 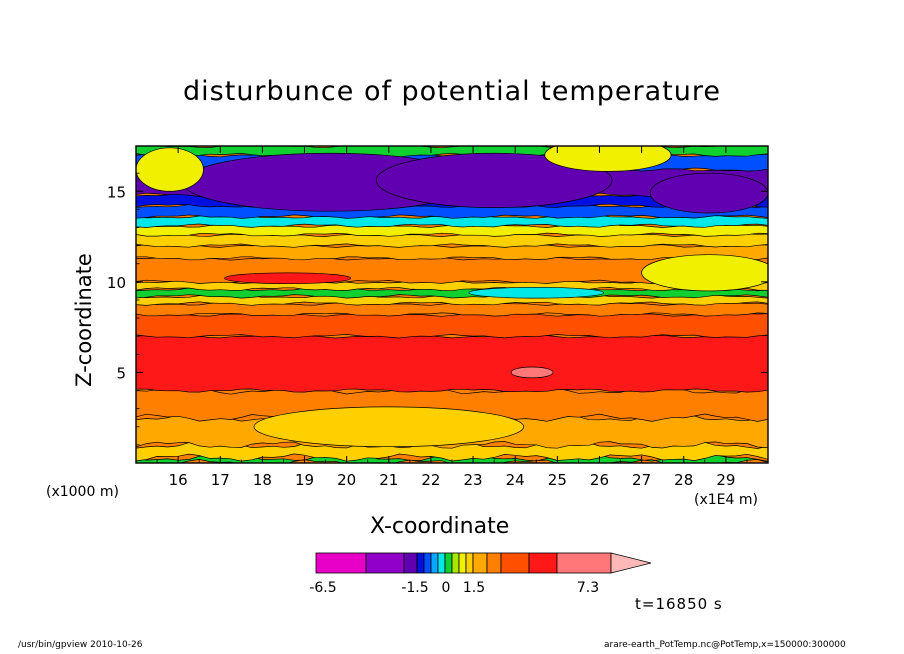 What do you see at coordinates (679, 604) in the screenshot?
I see `time-label: t=16850 s` at bounding box center [679, 604].